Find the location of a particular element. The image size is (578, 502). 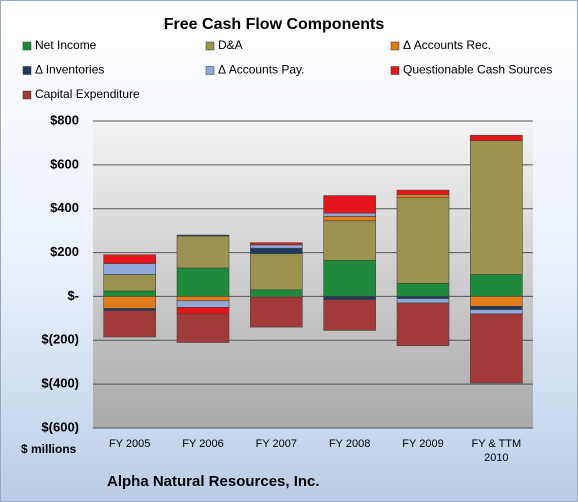

y-tick-label: $200 is located at coordinates (64, 251).